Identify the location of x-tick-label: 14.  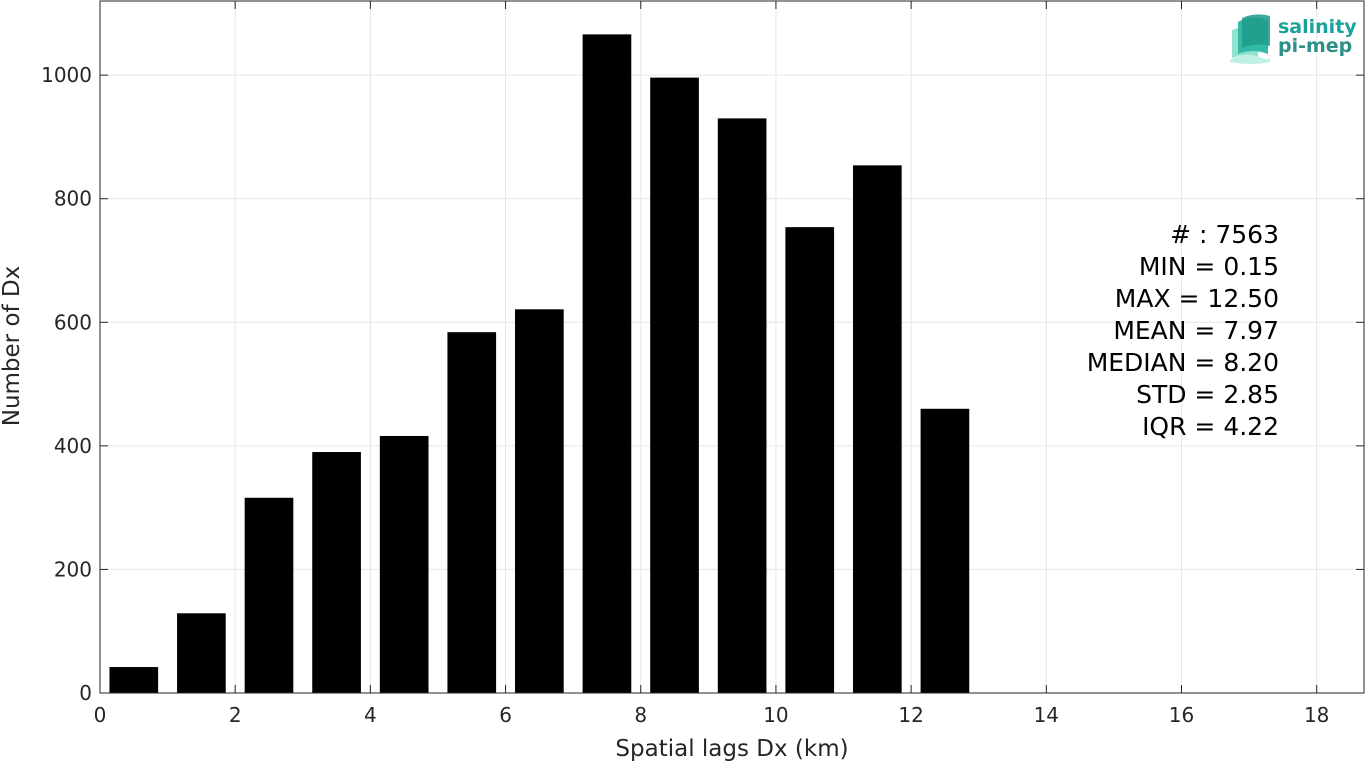
(1046, 715).